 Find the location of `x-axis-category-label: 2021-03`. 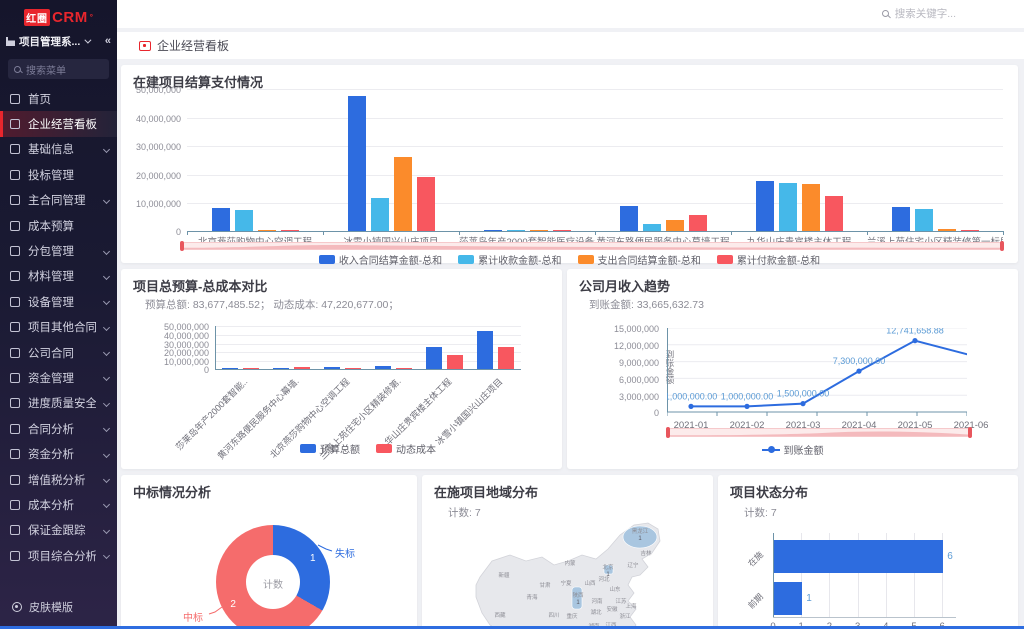

x-axis-category-label: 2021-03 is located at coordinates (803, 426).